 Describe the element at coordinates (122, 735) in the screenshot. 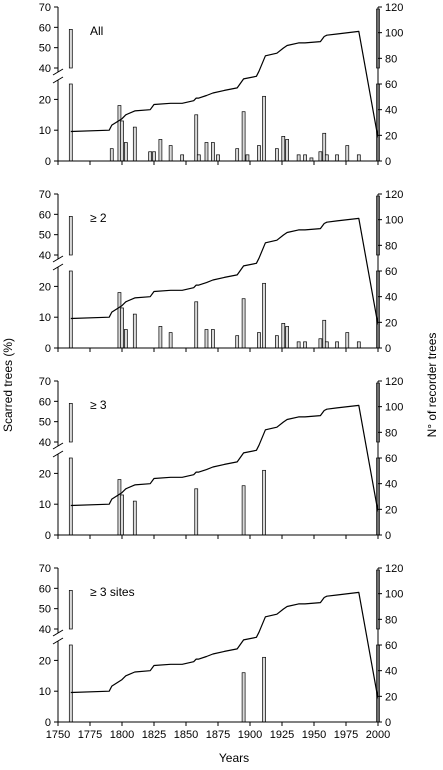

I see `x-tick-label: 1800` at that location.